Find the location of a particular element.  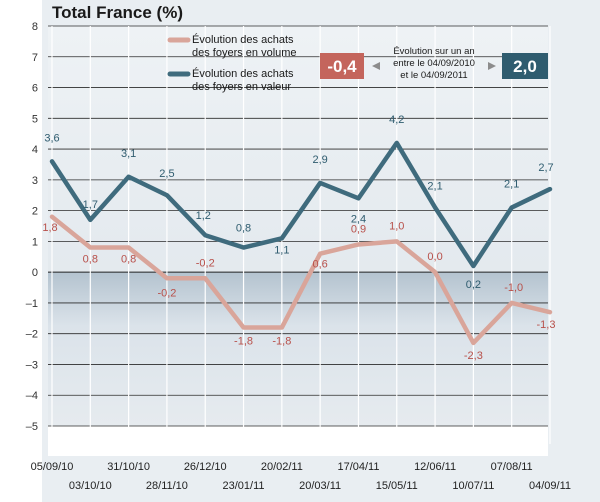

y-tick-label: 8 is located at coordinates (35, 27).